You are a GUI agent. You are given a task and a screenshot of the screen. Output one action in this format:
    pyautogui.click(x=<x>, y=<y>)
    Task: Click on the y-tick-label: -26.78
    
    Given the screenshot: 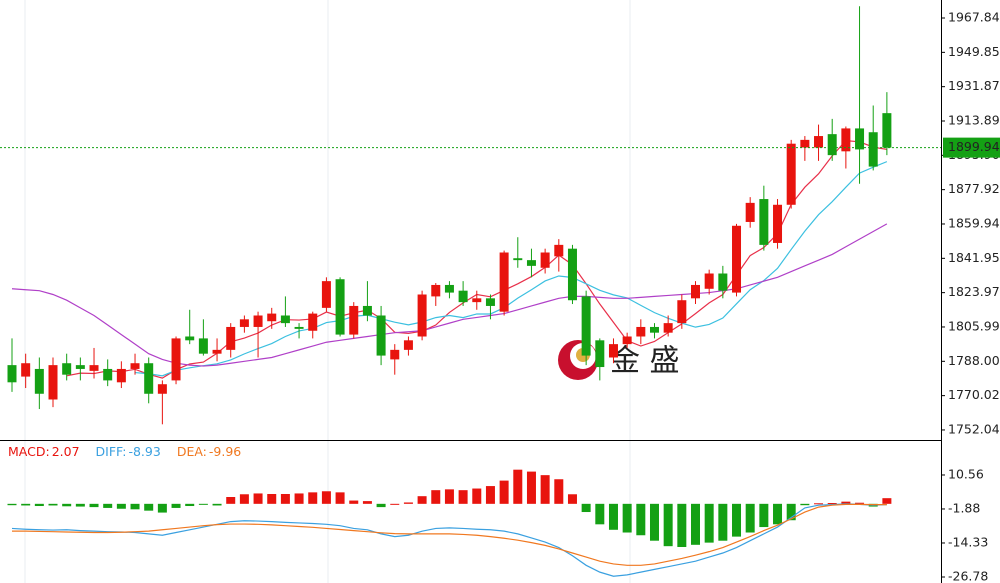 What is the action you would take?
    pyautogui.click(x=968, y=575)
    